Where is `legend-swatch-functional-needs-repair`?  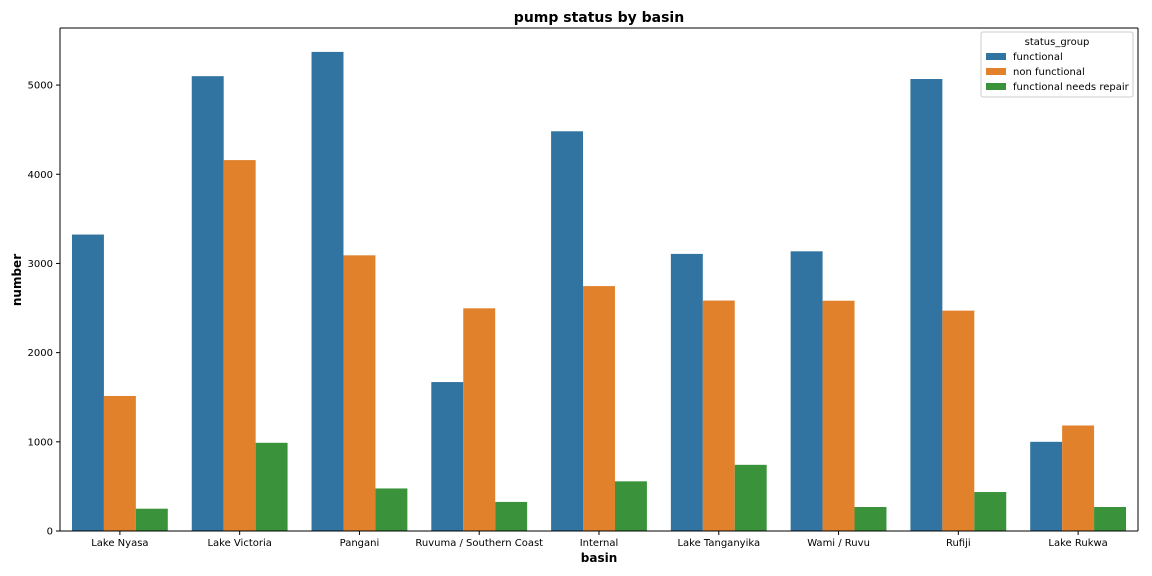
legend-swatch-functional-needs-repair is located at coordinates (996, 86).